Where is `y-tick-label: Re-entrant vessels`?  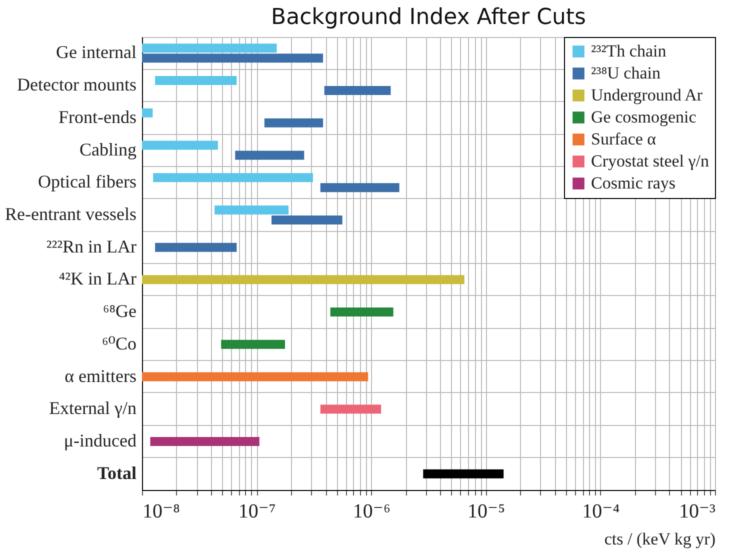
y-tick-label: Re-entrant vessels is located at coordinates (70, 214).